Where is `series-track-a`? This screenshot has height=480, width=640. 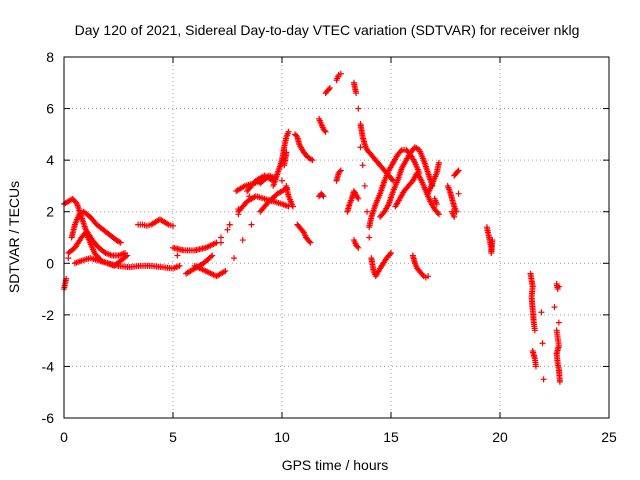
series-track-a is located at coordinates (92, 250).